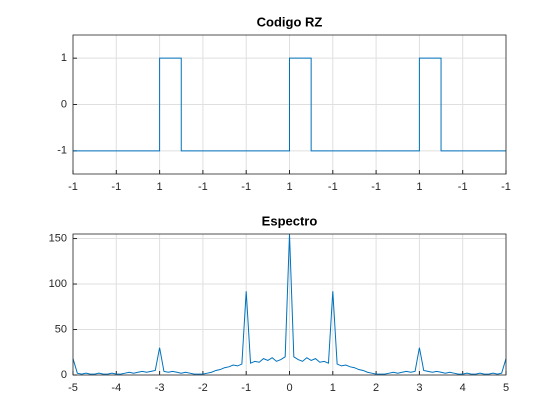 This screenshot has width=560, height=420. What do you see at coordinates (203, 388) in the screenshot?
I see `x-tick-label: -2` at bounding box center [203, 388].